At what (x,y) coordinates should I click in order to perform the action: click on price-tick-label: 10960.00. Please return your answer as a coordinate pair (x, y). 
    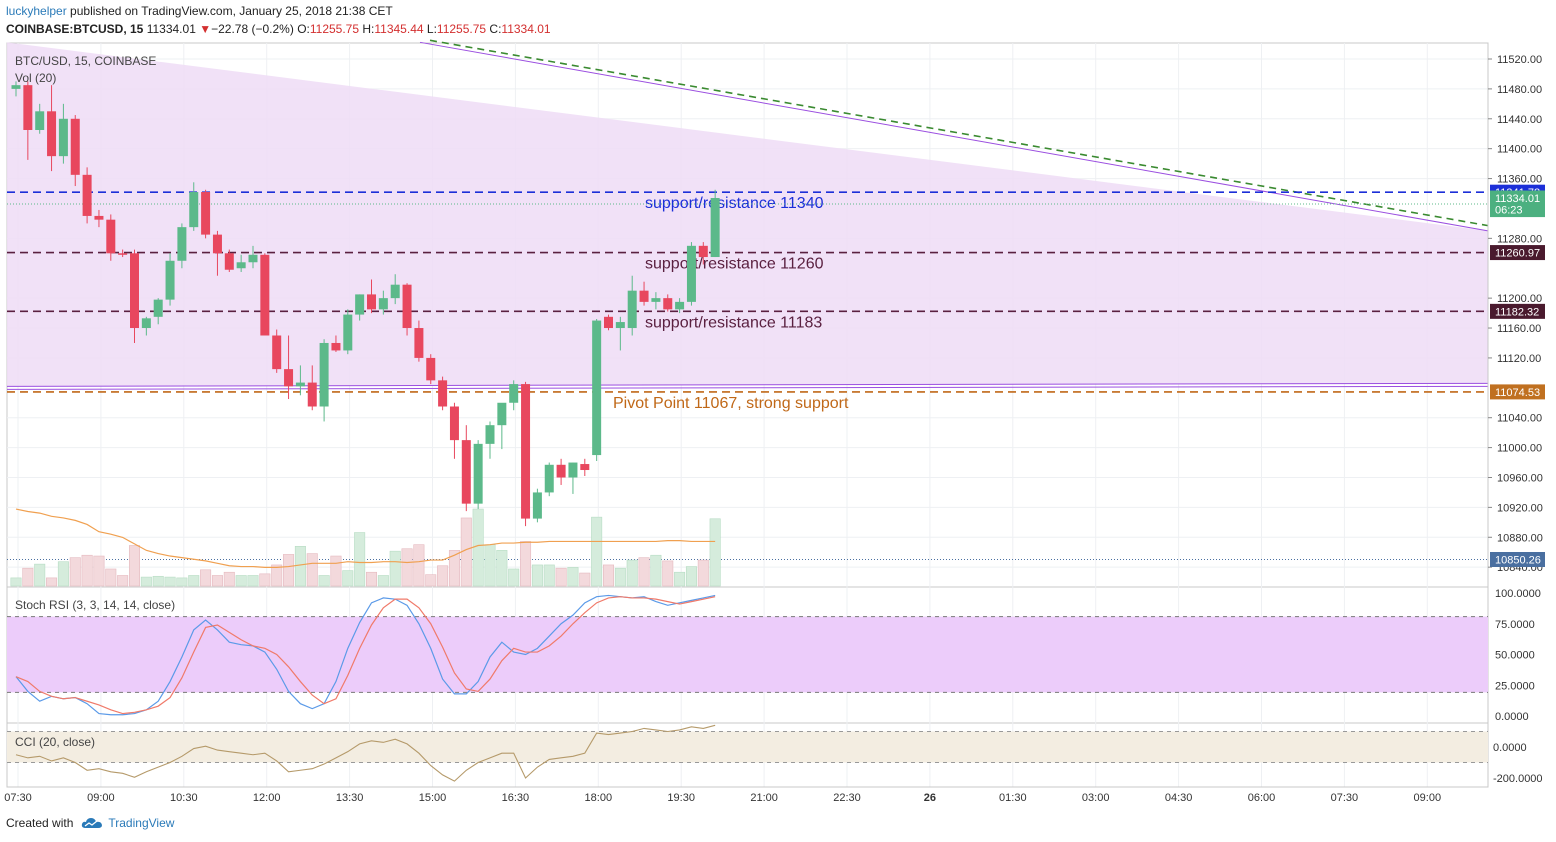
    Looking at the image, I should click on (1520, 478).